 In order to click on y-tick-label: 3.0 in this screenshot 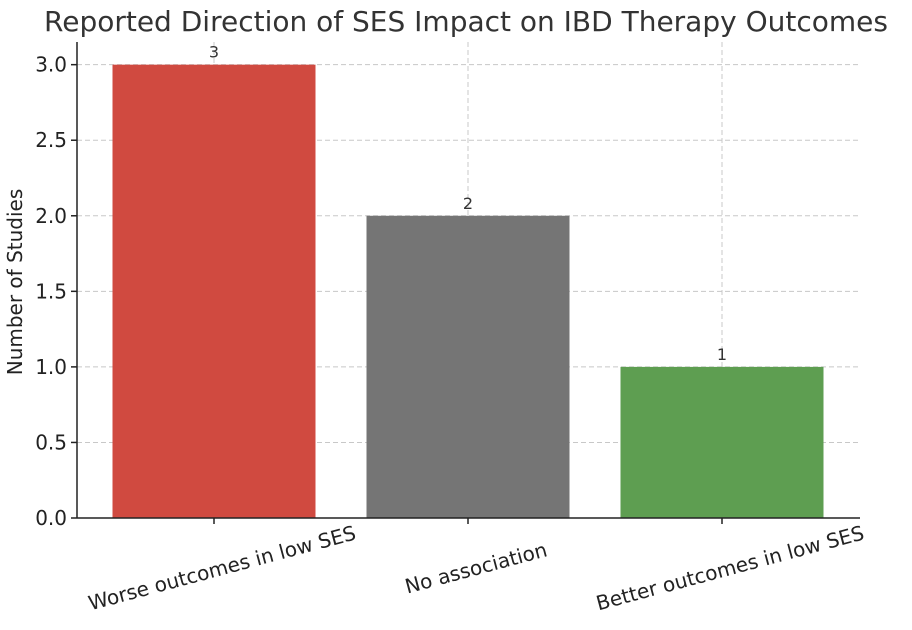, I will do `click(51, 65)`.